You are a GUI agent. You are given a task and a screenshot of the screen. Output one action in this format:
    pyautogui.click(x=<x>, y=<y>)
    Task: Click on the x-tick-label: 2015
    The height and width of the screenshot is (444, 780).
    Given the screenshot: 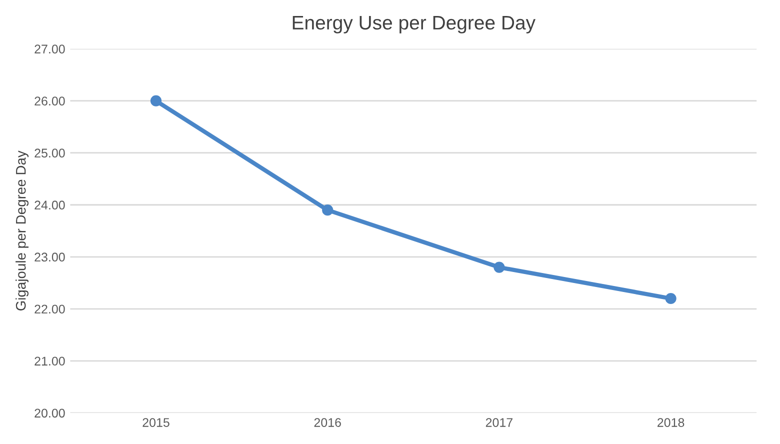 What is the action you would take?
    pyautogui.click(x=156, y=422)
    